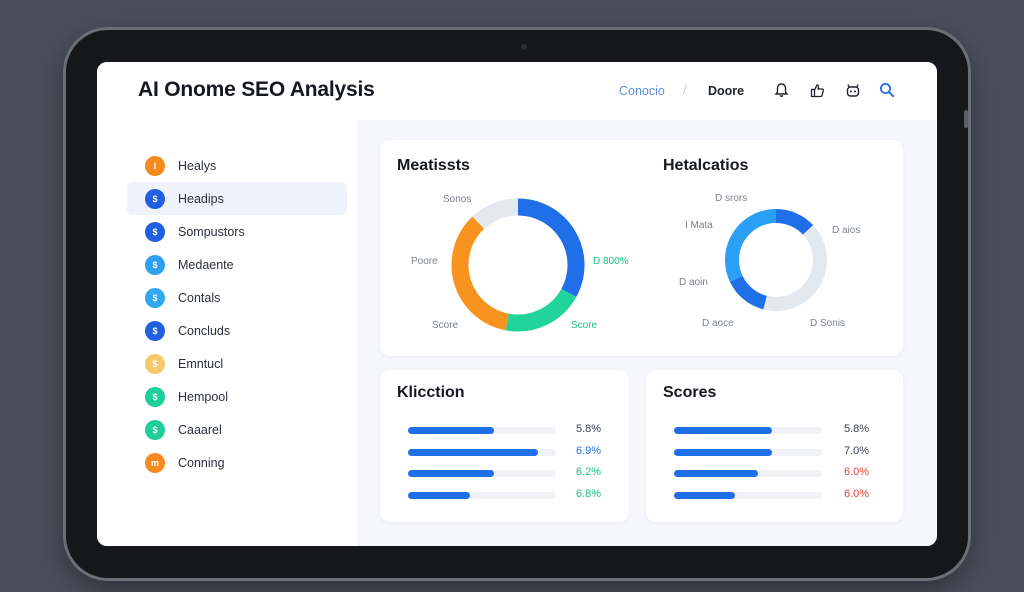 This screenshot has height=592, width=1024. I want to click on sidebar-item-conning: m Conning, so click(237, 462).